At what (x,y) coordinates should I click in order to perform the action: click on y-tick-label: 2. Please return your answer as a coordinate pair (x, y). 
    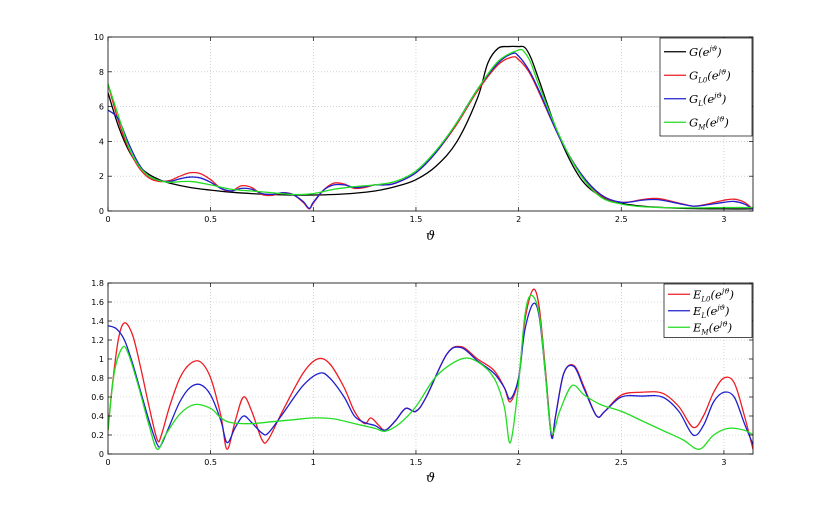
    Looking at the image, I should click on (101, 176).